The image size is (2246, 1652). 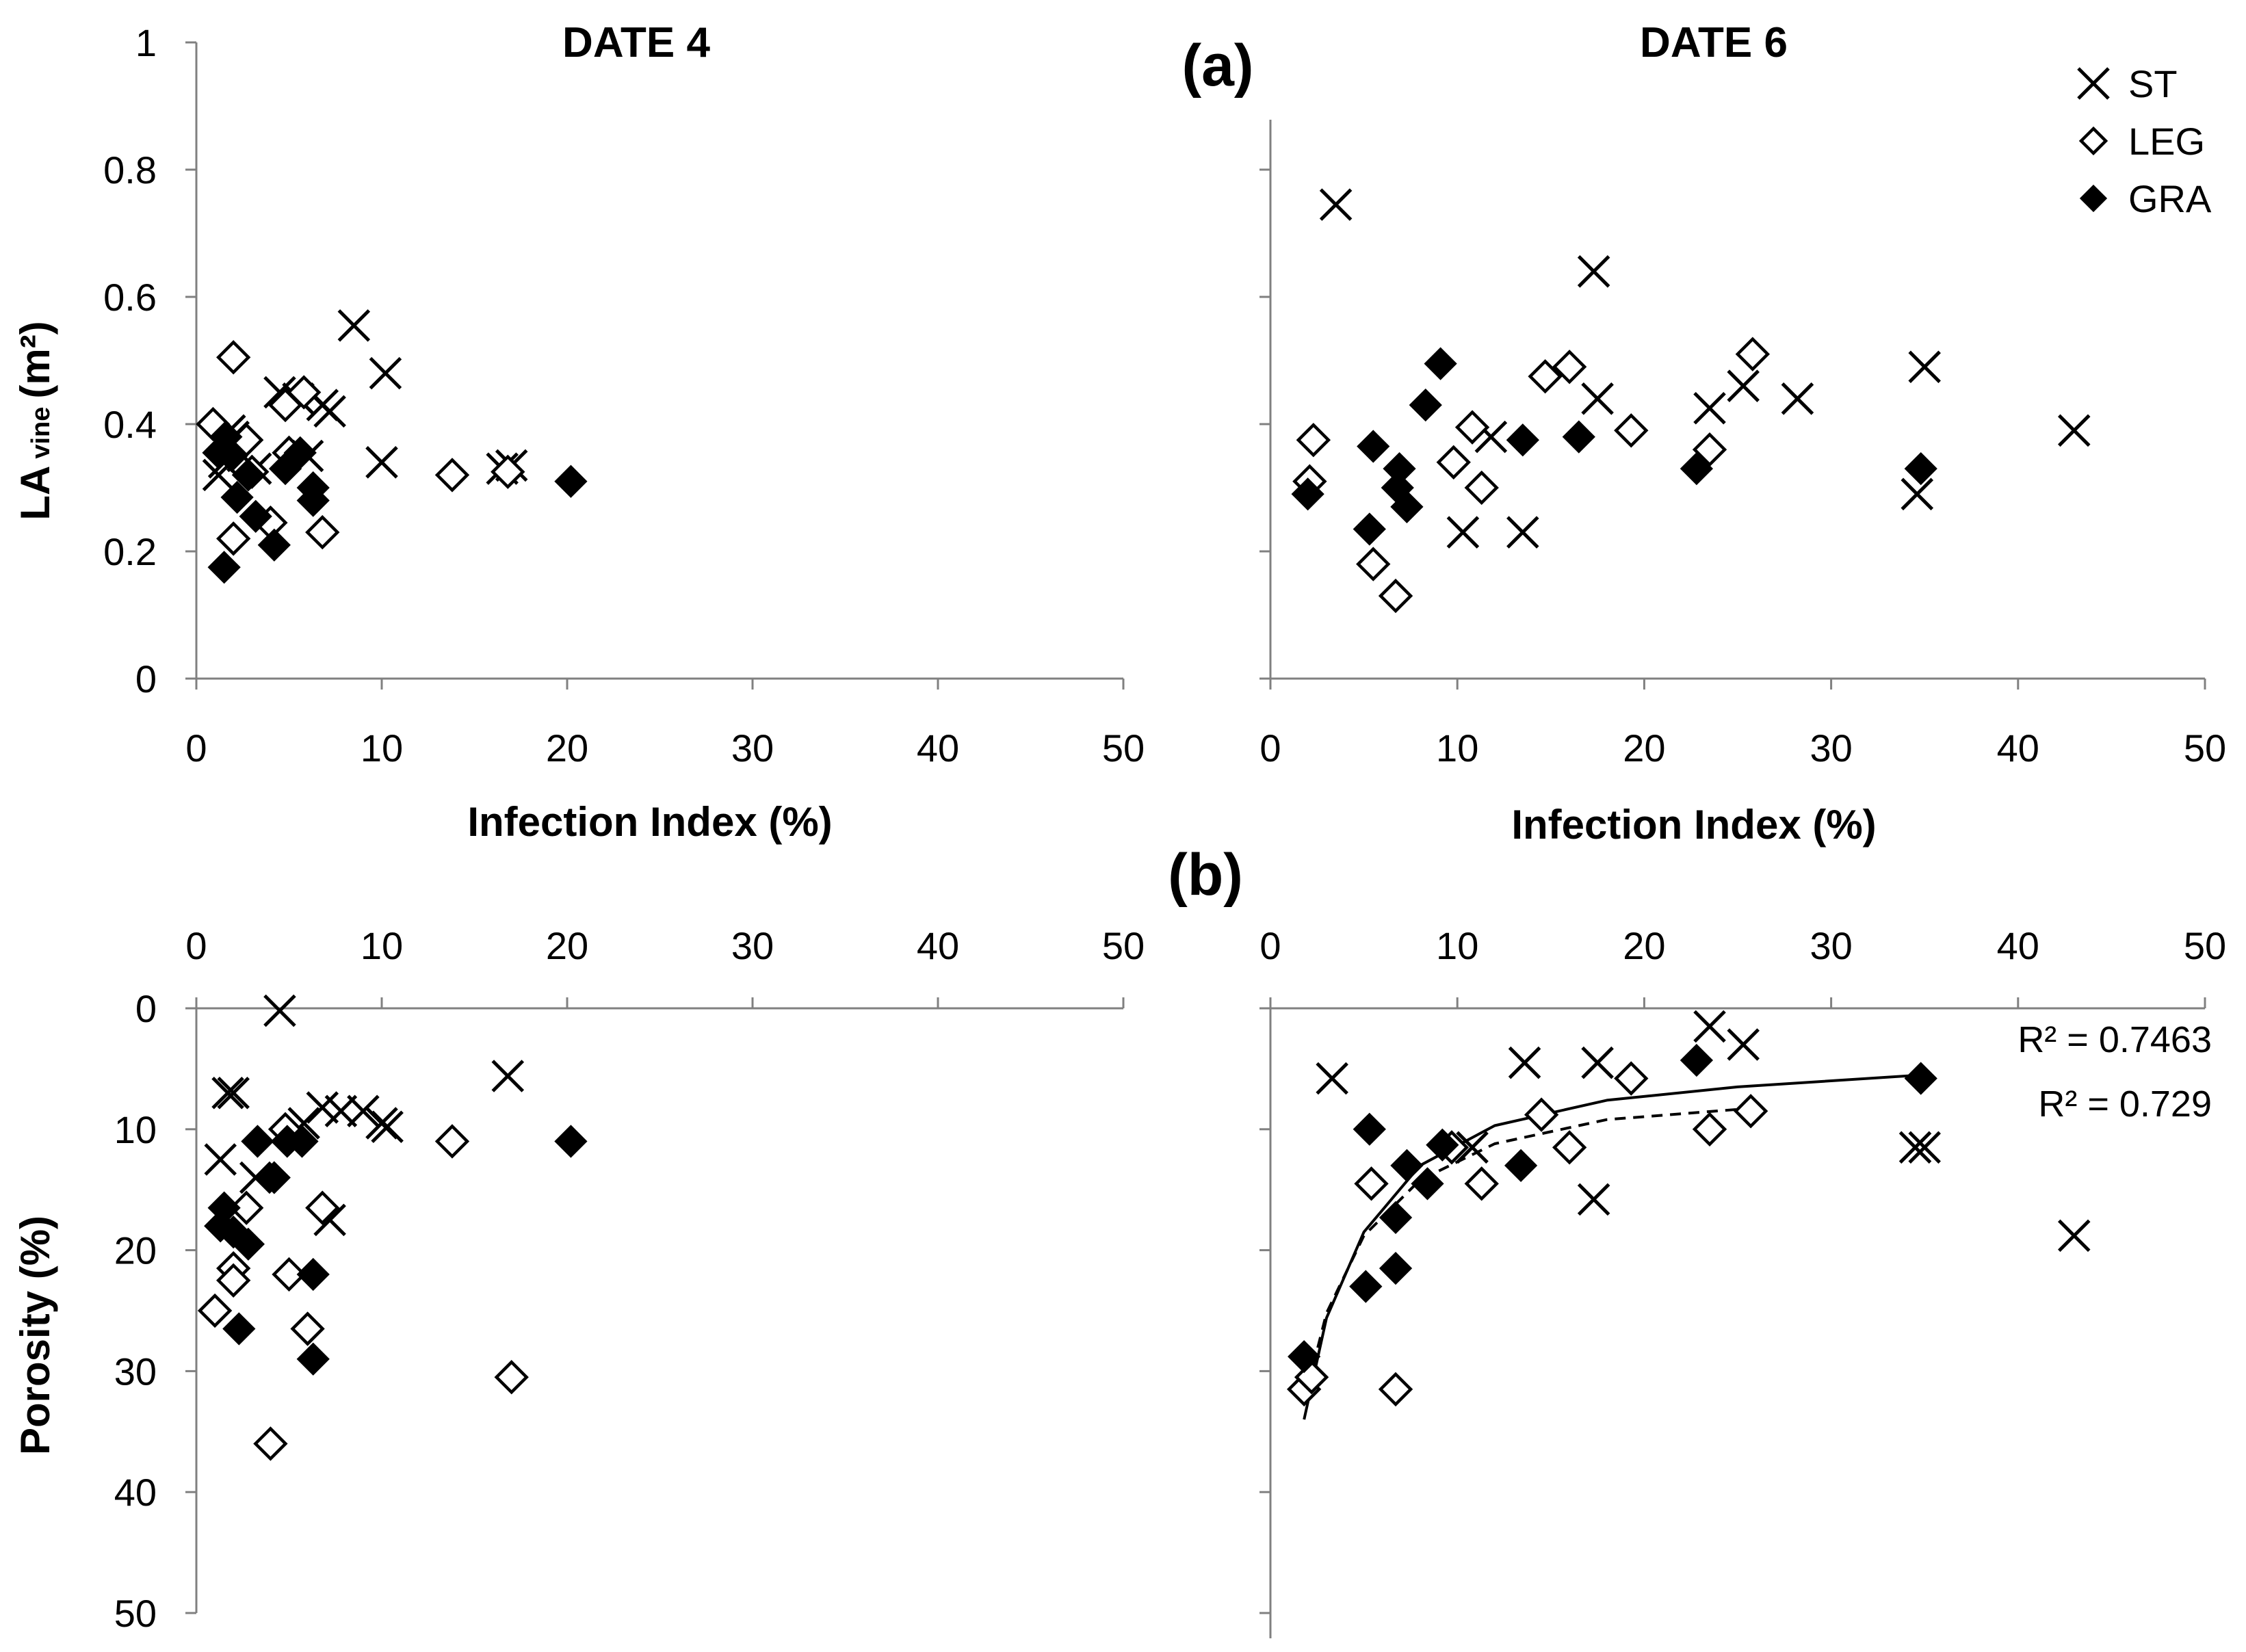 What do you see at coordinates (1525, 1254) in the screenshot?
I see `trend-line-dashed` at bounding box center [1525, 1254].